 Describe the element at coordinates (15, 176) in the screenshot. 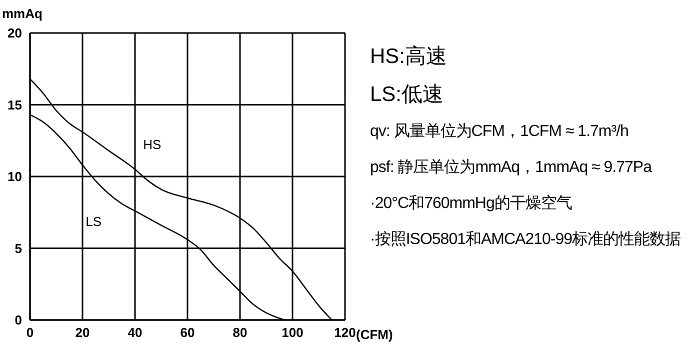

I see `y-tick-label: 10` at that location.